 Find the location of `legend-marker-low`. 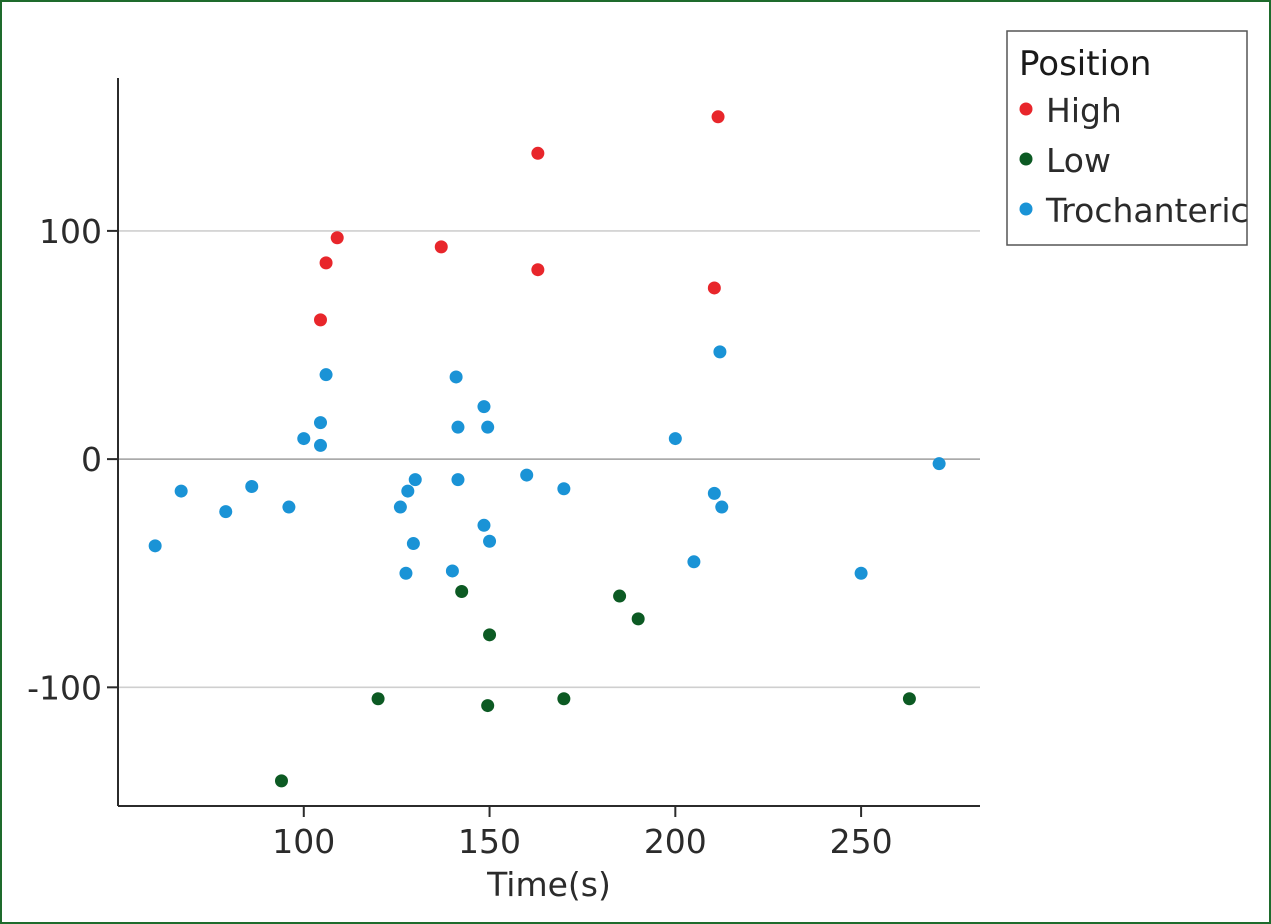

legend-marker-low is located at coordinates (1026, 159).